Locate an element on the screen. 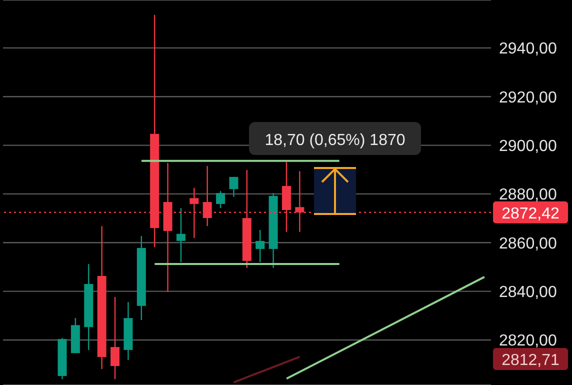 The width and height of the screenshot is (572, 385). y-tick-label: 2820,00 is located at coordinates (528, 341).